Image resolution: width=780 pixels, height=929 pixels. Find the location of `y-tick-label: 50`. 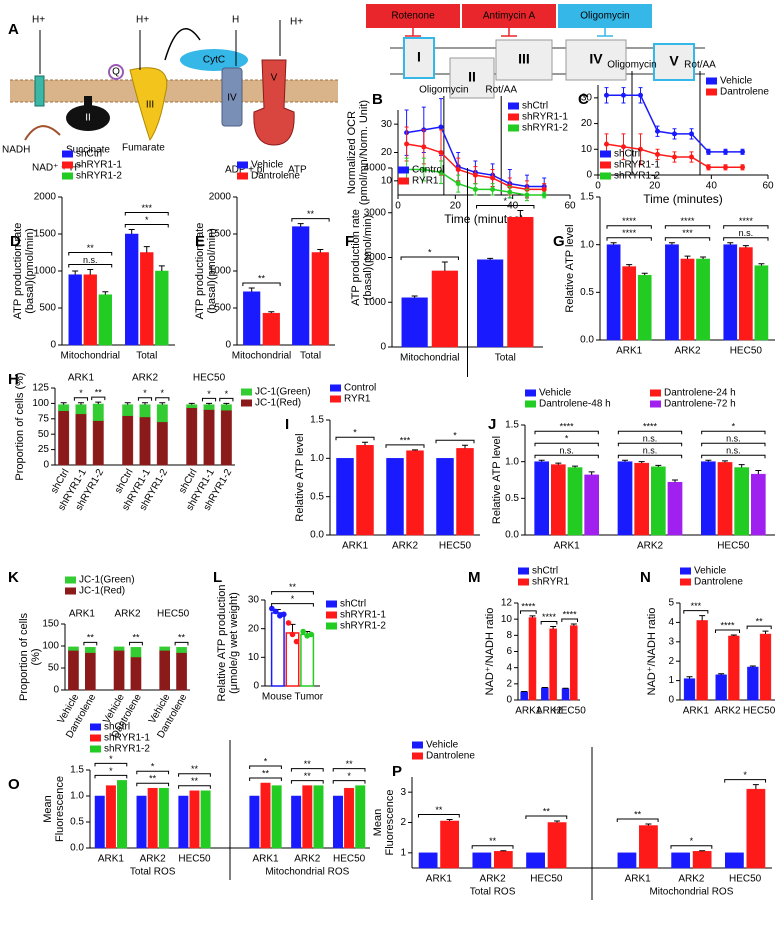

y-tick-label: 50 is located at coordinates (44, 434).